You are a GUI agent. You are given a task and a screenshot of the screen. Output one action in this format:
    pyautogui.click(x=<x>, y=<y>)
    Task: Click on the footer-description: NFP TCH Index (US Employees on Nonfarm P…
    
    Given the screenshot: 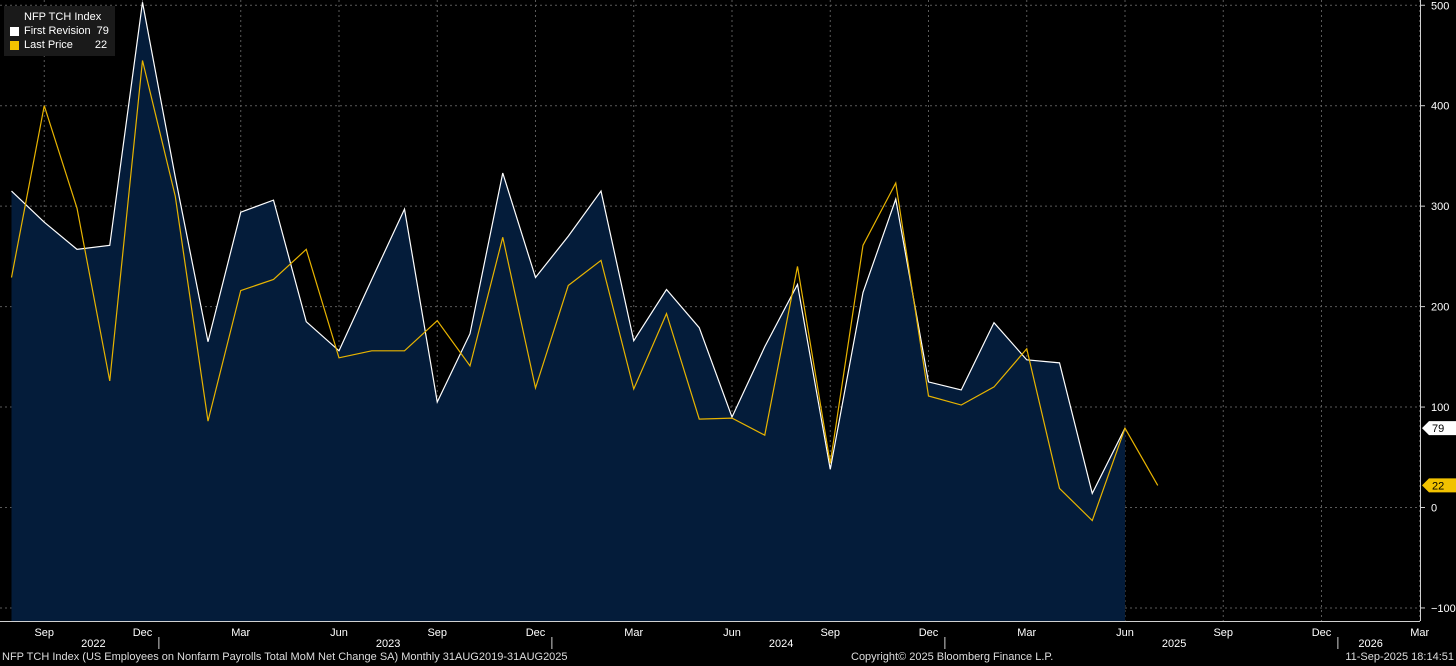 What is the action you would take?
    pyautogui.click(x=285, y=657)
    